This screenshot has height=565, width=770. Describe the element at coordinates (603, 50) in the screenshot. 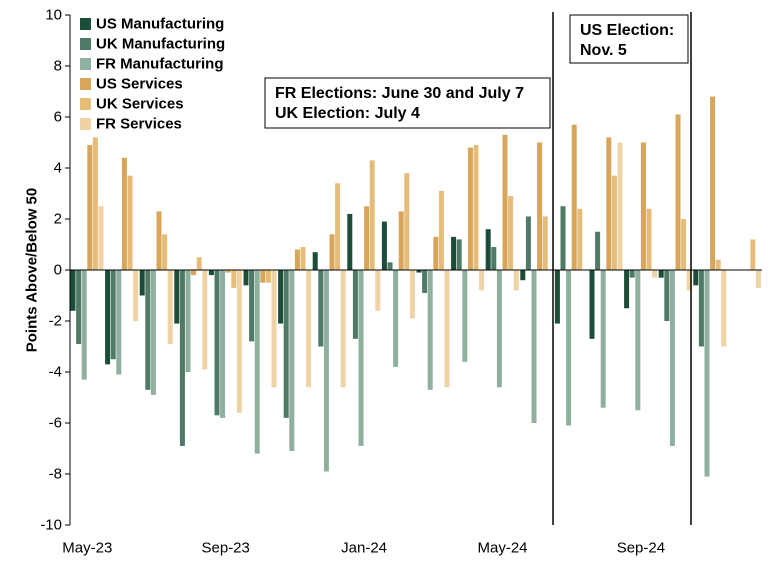

I see `annotation-line: Nov. 5` at that location.